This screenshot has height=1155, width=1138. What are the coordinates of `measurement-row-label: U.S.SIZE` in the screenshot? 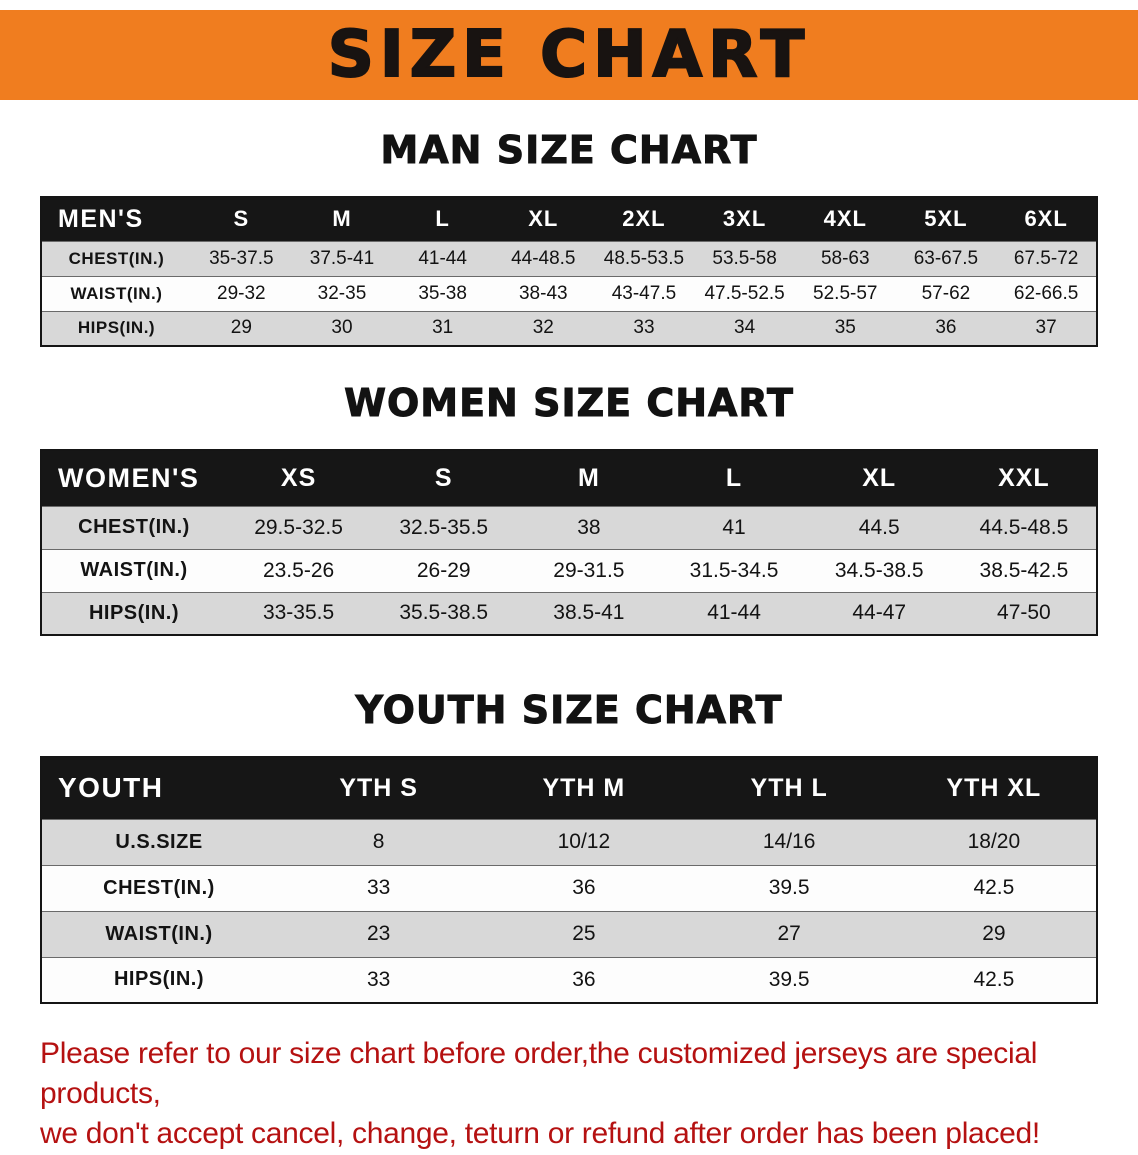 It's located at (158, 841).